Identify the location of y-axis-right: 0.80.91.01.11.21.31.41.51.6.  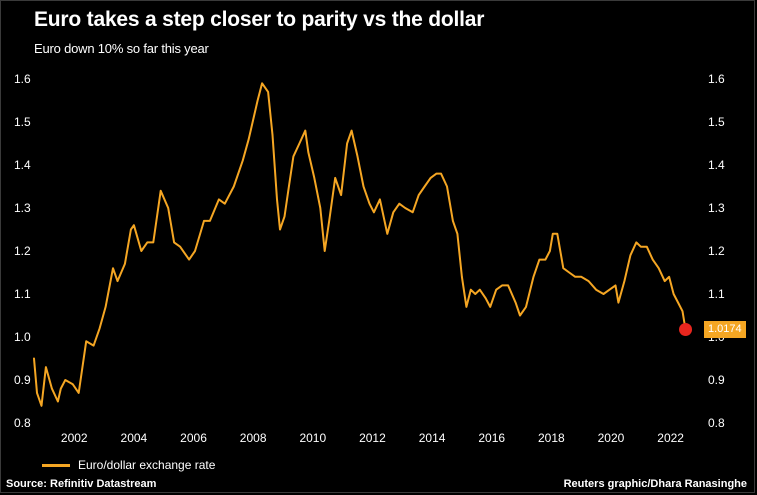
(716, 251).